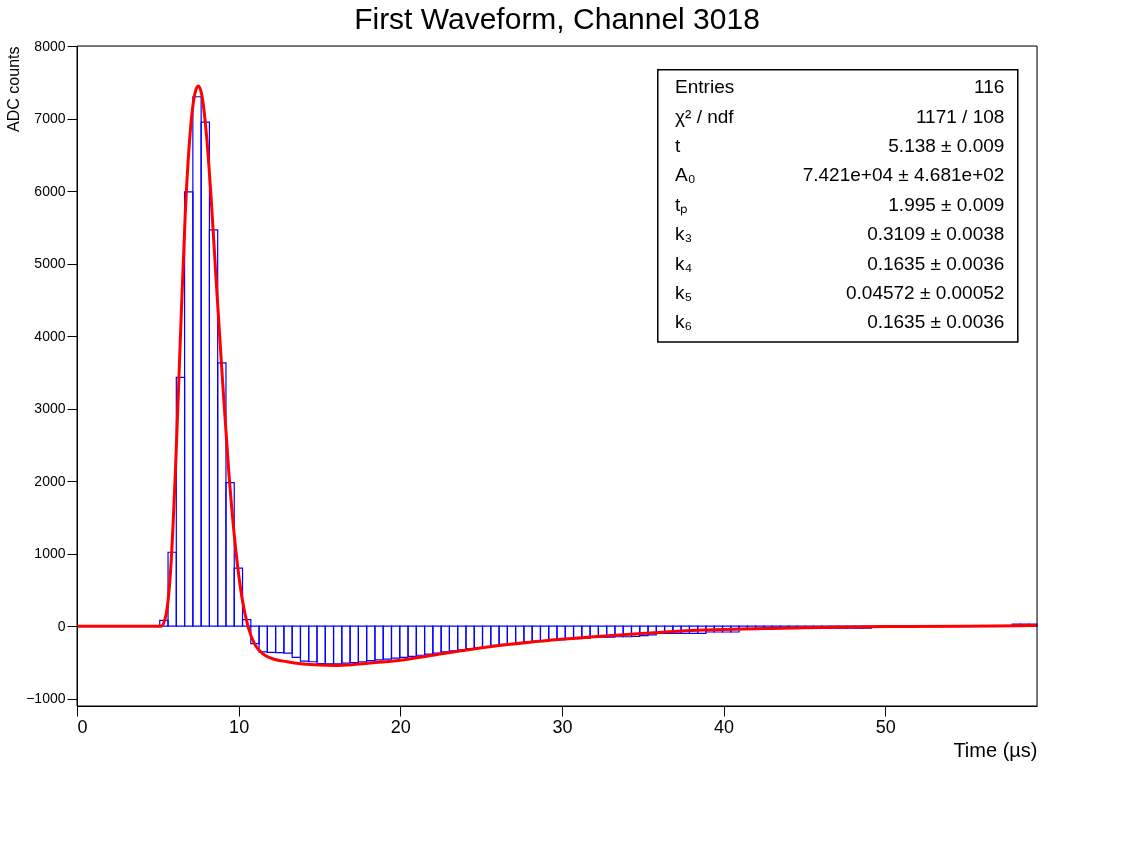 Image resolution: width=1138 pixels, height=854 pixels. Describe the element at coordinates (684, 322) in the screenshot. I see `annotation: k₆` at that location.